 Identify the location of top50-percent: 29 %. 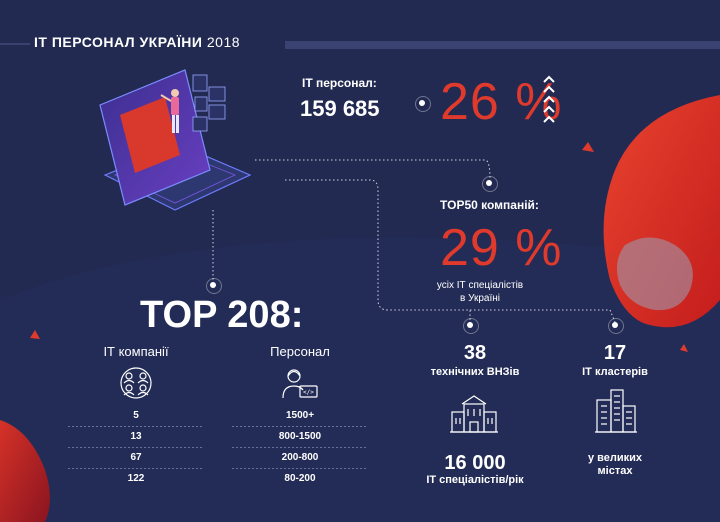
(501, 248).